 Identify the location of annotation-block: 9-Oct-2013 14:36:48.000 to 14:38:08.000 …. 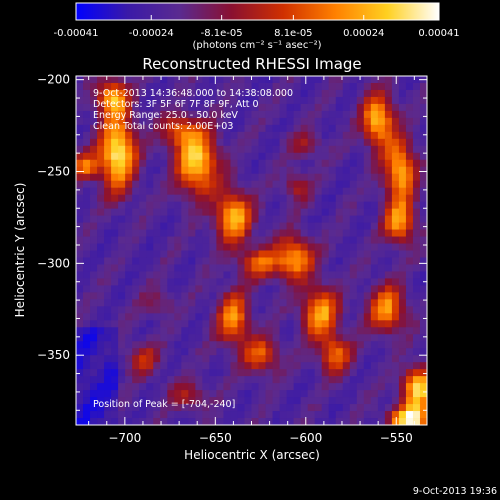
(193, 110).